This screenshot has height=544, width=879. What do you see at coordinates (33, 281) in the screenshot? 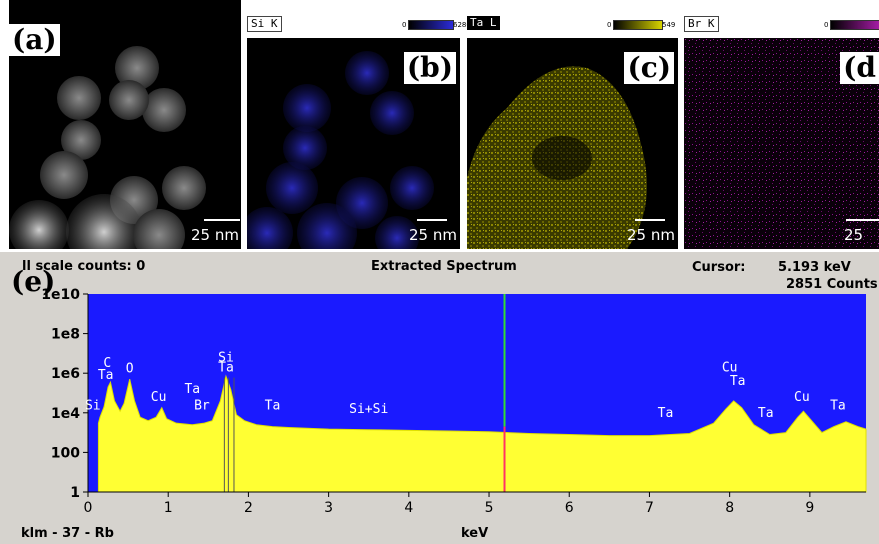
I see `panel-label-e: (e)` at bounding box center [33, 281].